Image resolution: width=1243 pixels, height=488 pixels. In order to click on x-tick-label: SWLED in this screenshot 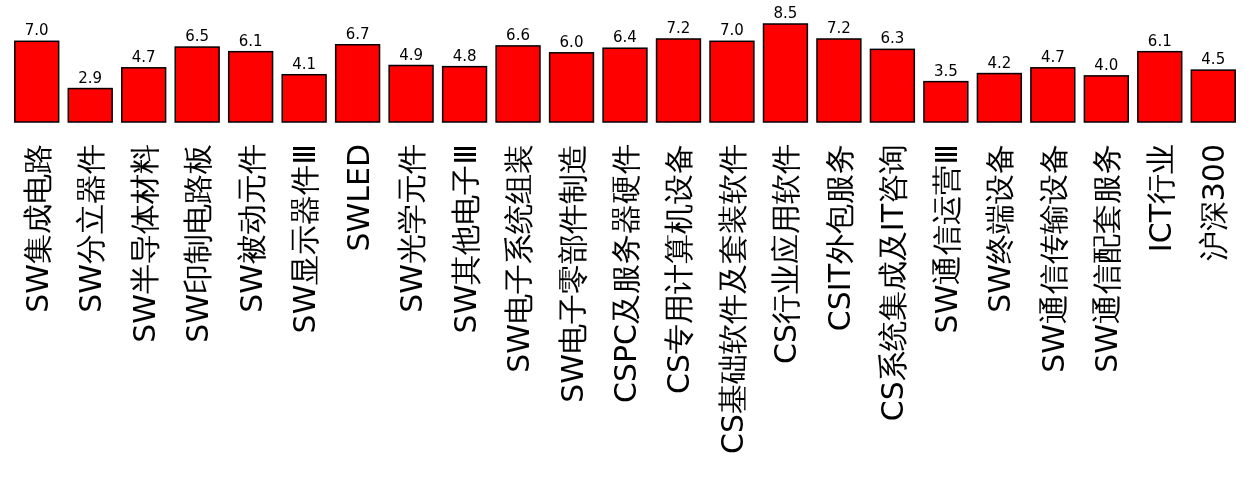, I will do `click(358, 198)`.